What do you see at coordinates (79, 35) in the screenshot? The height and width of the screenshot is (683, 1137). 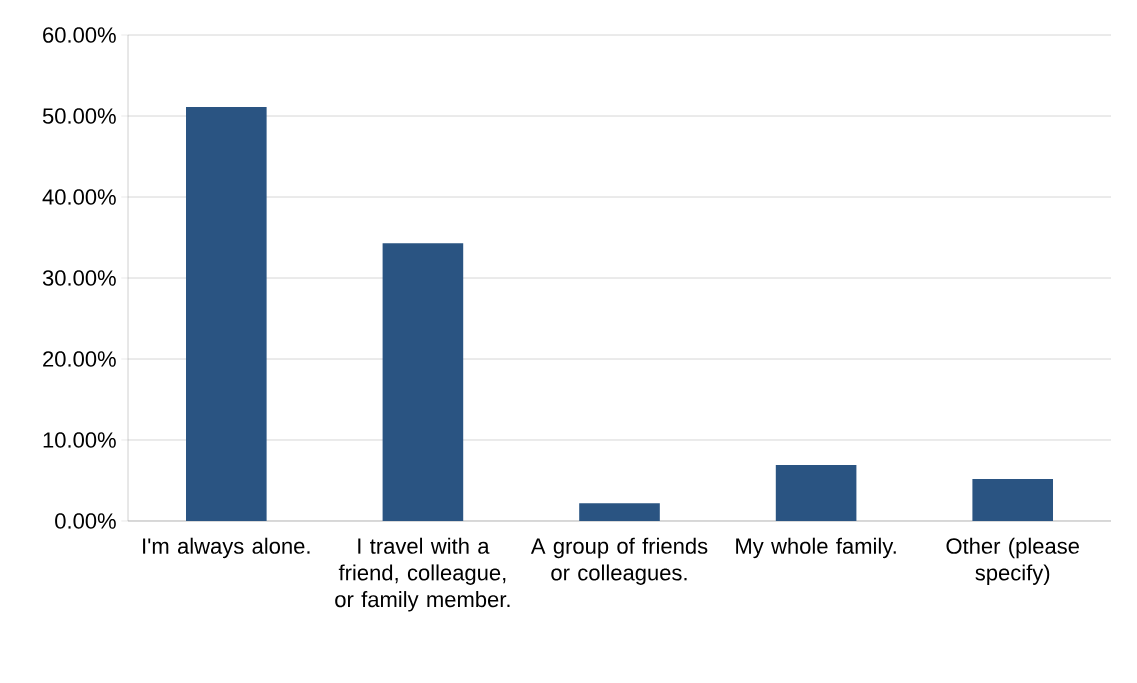 I see `y-tick-label: 60.00%` at bounding box center [79, 35].